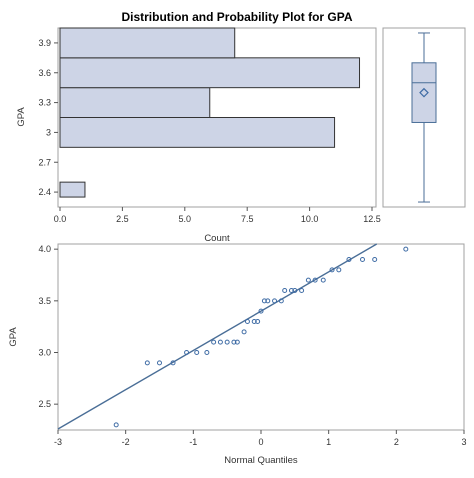  What do you see at coordinates (44, 353) in the screenshot?
I see `qq-y-tick-label: 3.0` at bounding box center [44, 353].